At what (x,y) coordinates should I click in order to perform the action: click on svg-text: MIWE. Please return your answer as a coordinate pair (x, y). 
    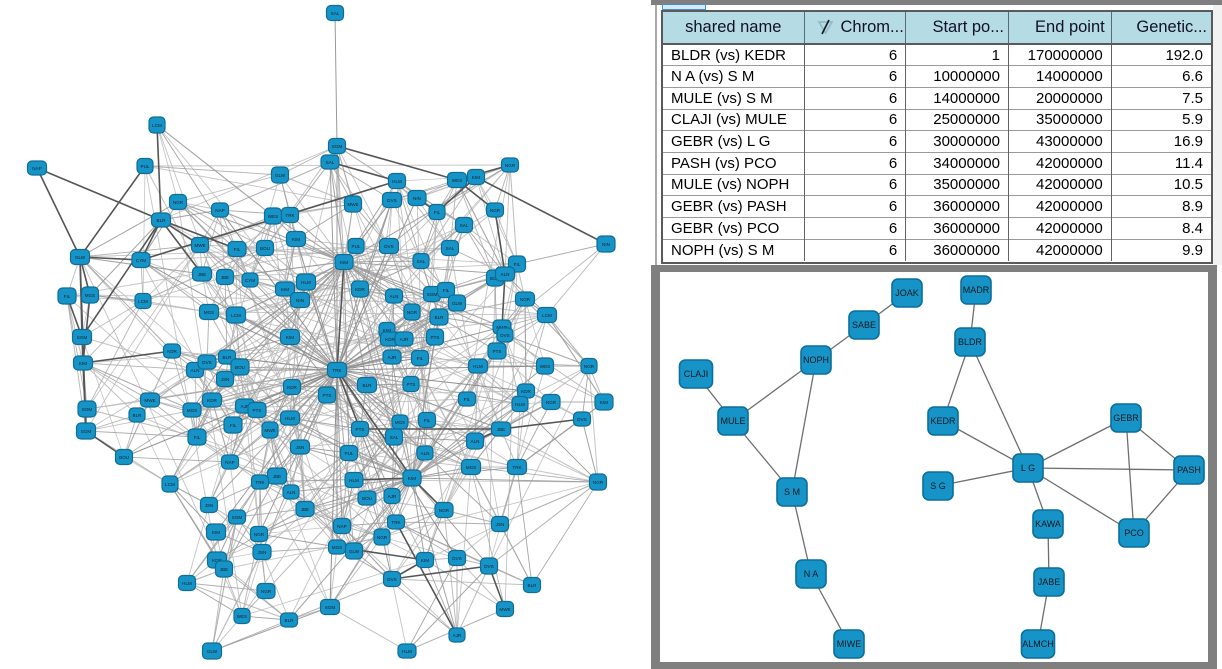
    Looking at the image, I should click on (849, 644).